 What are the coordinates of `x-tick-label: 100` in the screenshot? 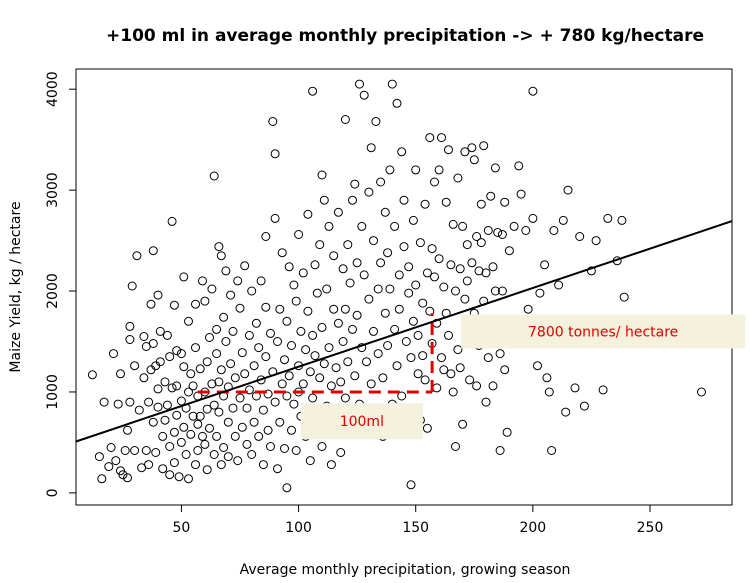 It's located at (298, 528).